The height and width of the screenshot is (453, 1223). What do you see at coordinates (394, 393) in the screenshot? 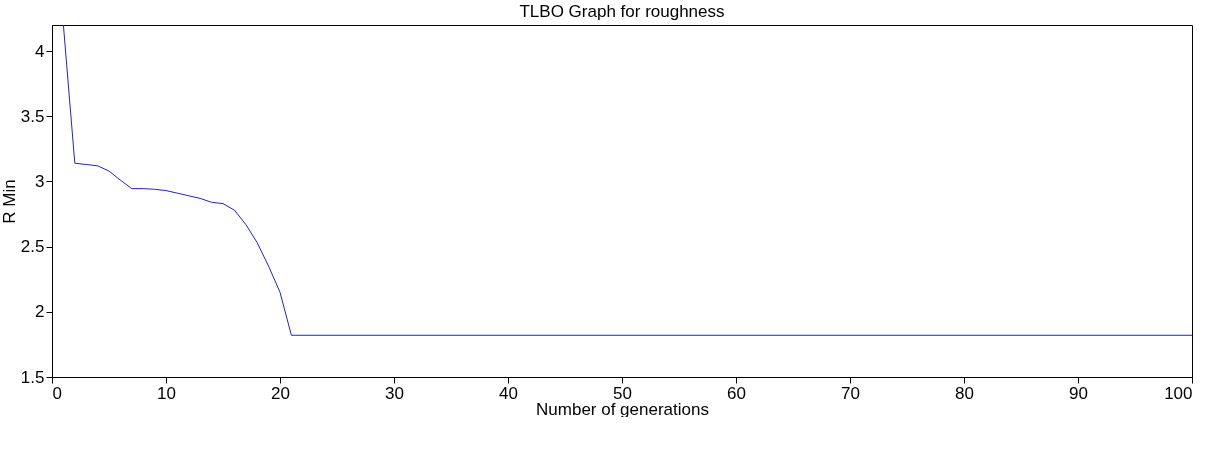
I see `x-tick-label: 30` at bounding box center [394, 393].